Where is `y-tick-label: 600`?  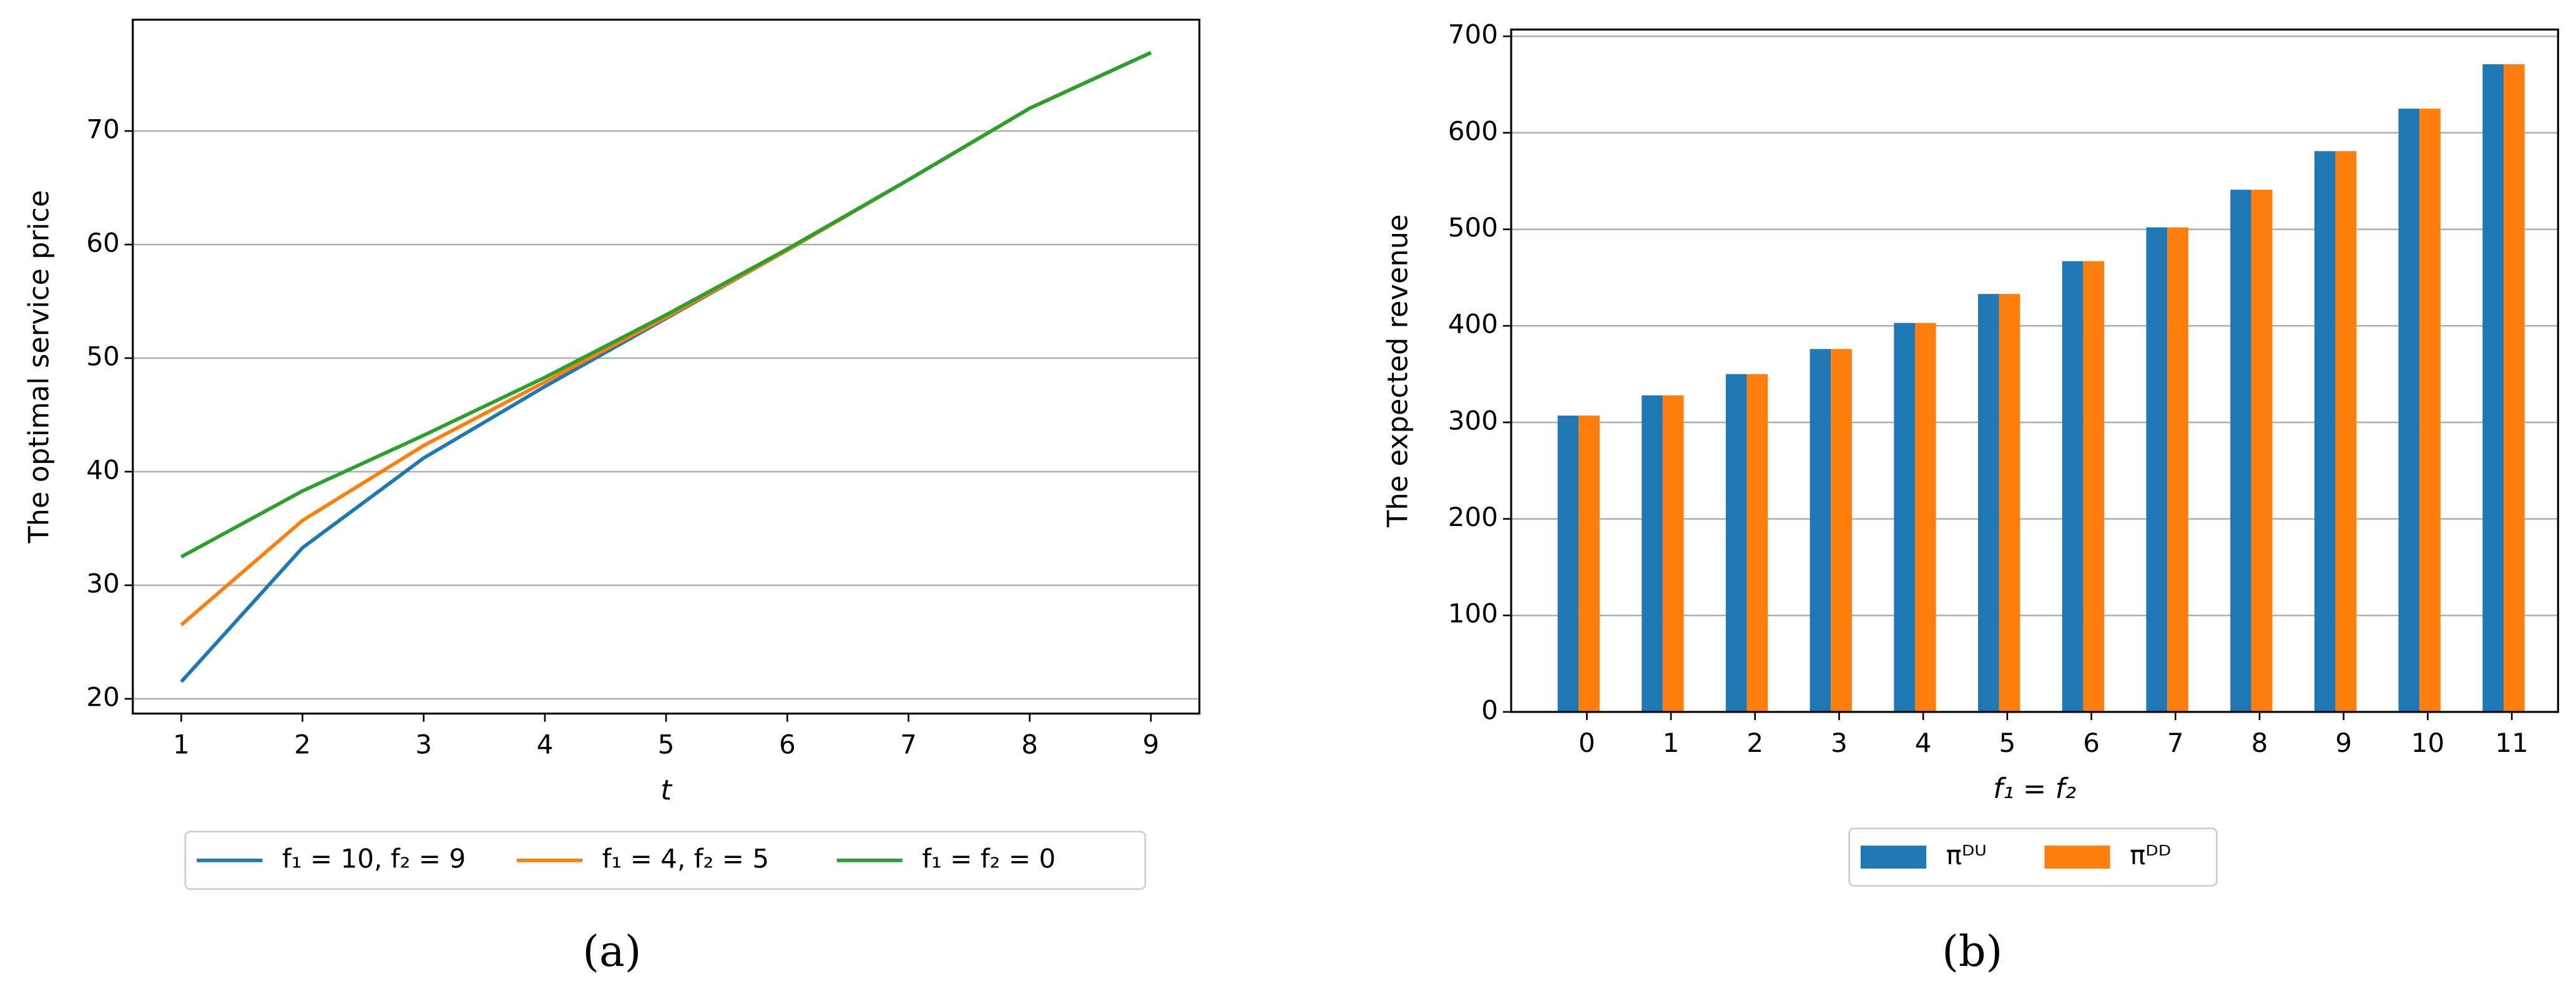 y-tick-label: 600 is located at coordinates (1473, 130).